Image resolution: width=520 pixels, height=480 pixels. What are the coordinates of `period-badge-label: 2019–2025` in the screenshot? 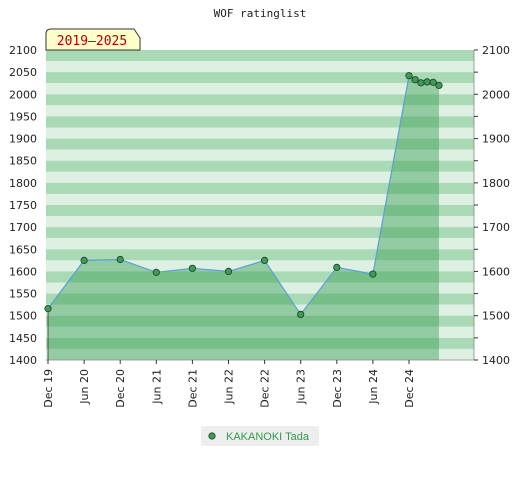 It's located at (92, 41).